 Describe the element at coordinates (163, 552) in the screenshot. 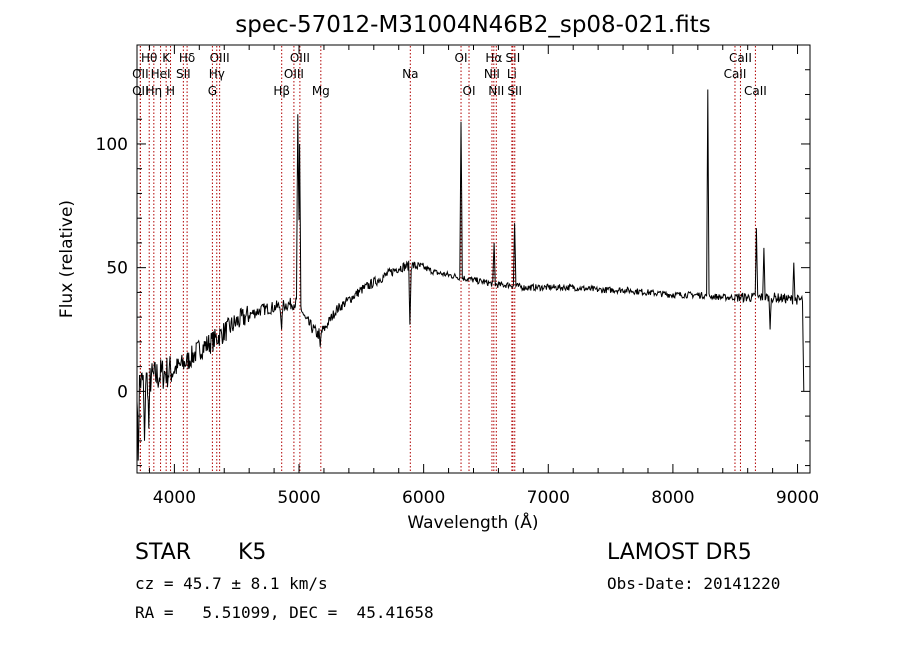

I see `object-class: STAR` at that location.